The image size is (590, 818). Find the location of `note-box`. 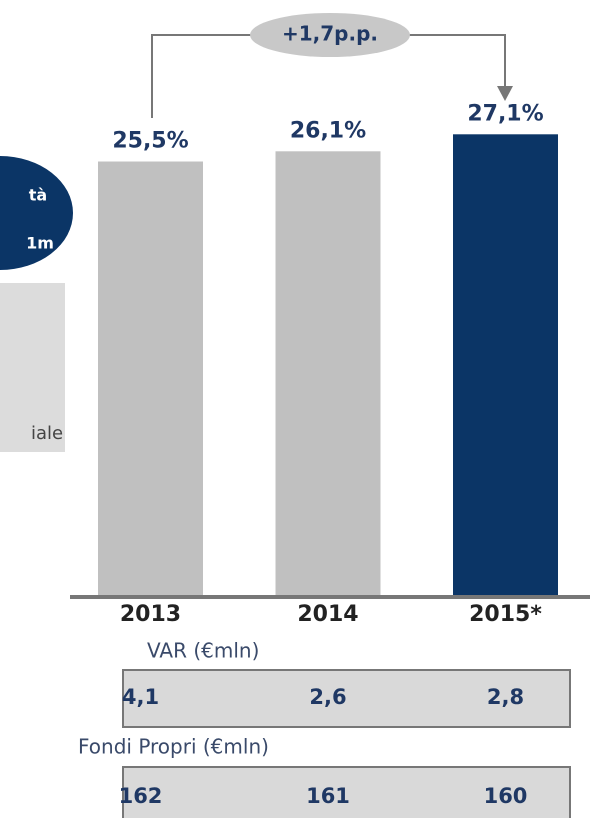

note-box is located at coordinates (32, 367).